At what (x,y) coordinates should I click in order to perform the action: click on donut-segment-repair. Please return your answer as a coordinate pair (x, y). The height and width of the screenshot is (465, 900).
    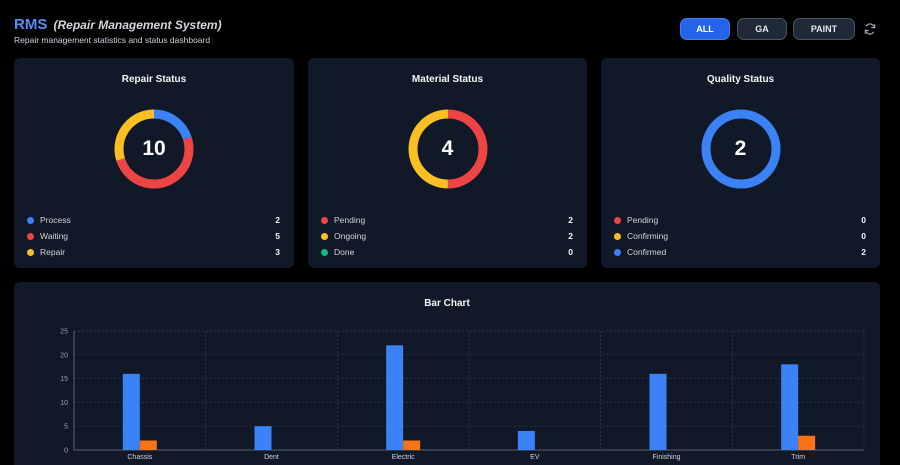
    Looking at the image, I should click on (154, 149).